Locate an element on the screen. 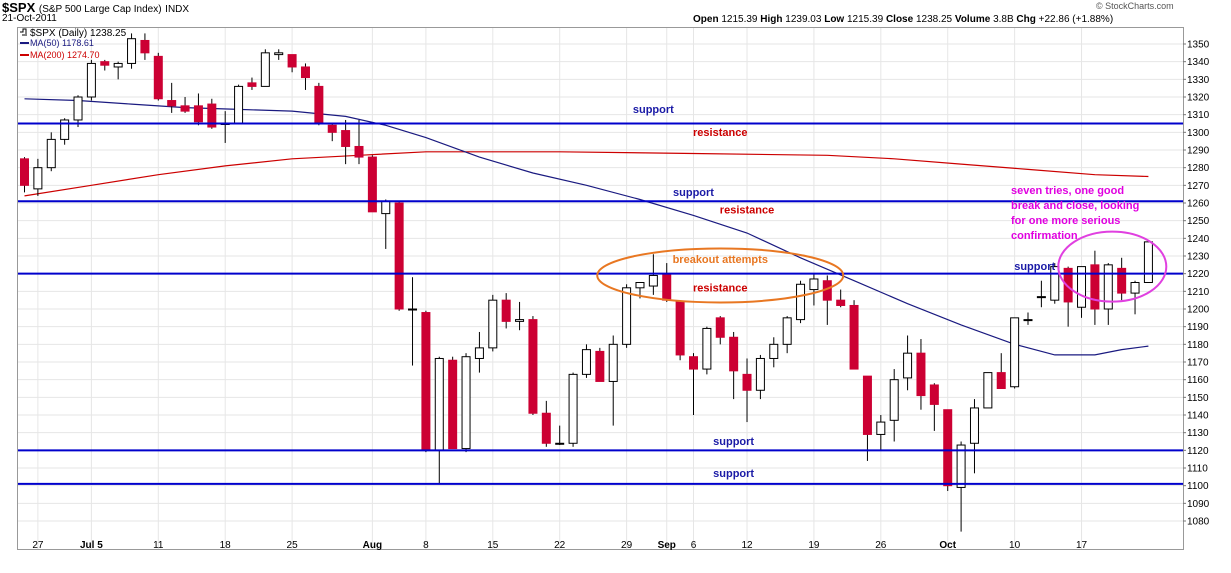 The height and width of the screenshot is (573, 1231). high-value: 1239.03 is located at coordinates (803, 19).